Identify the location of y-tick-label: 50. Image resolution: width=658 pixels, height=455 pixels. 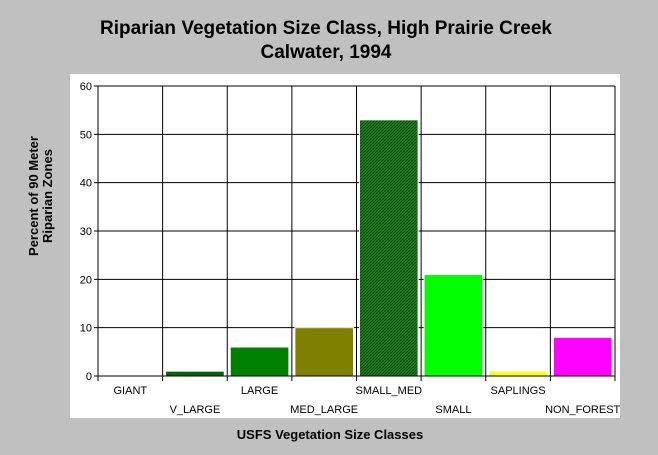
(86, 135).